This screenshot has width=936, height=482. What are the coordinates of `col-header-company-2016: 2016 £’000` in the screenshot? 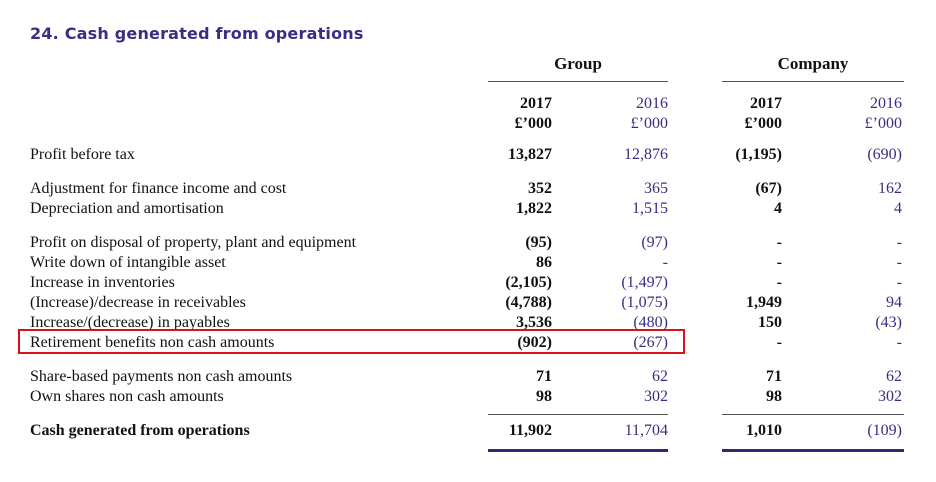 It's located at (883, 114).